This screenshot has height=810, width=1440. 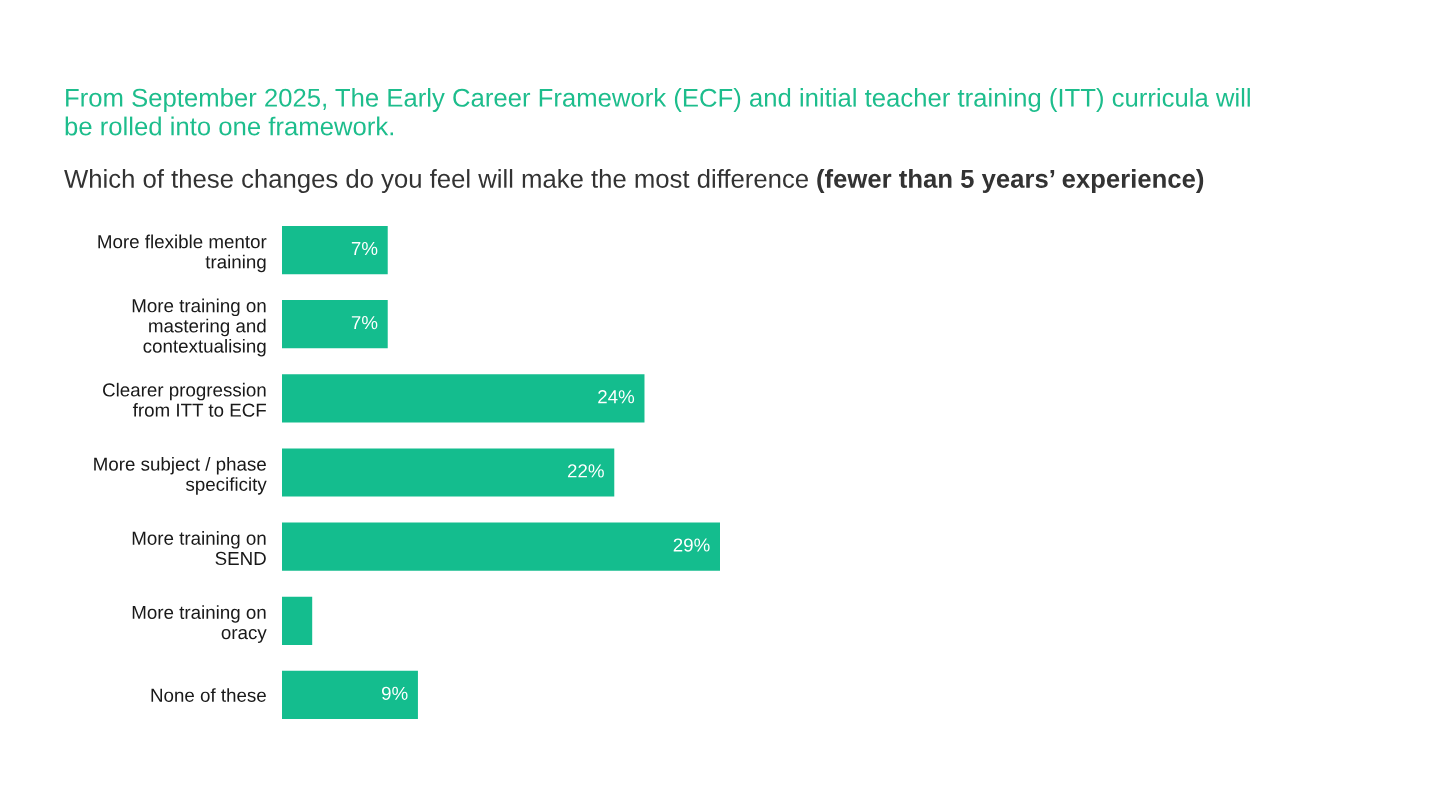 I want to click on text: (fewer than 5 years’ experience), so click(x=1010, y=181).